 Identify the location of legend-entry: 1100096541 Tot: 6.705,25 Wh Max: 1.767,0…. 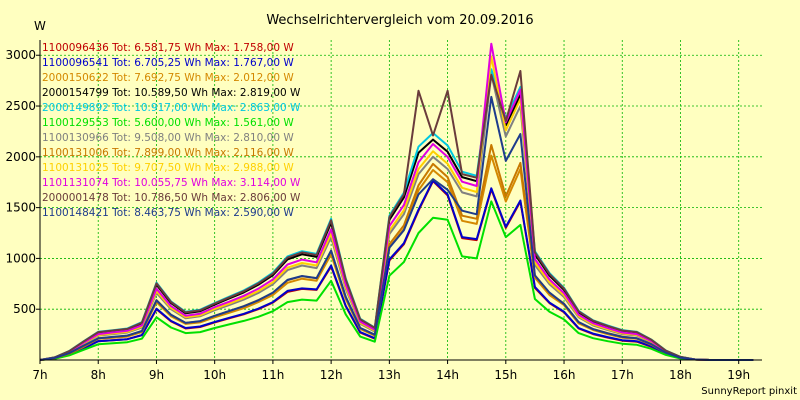
(168, 63).